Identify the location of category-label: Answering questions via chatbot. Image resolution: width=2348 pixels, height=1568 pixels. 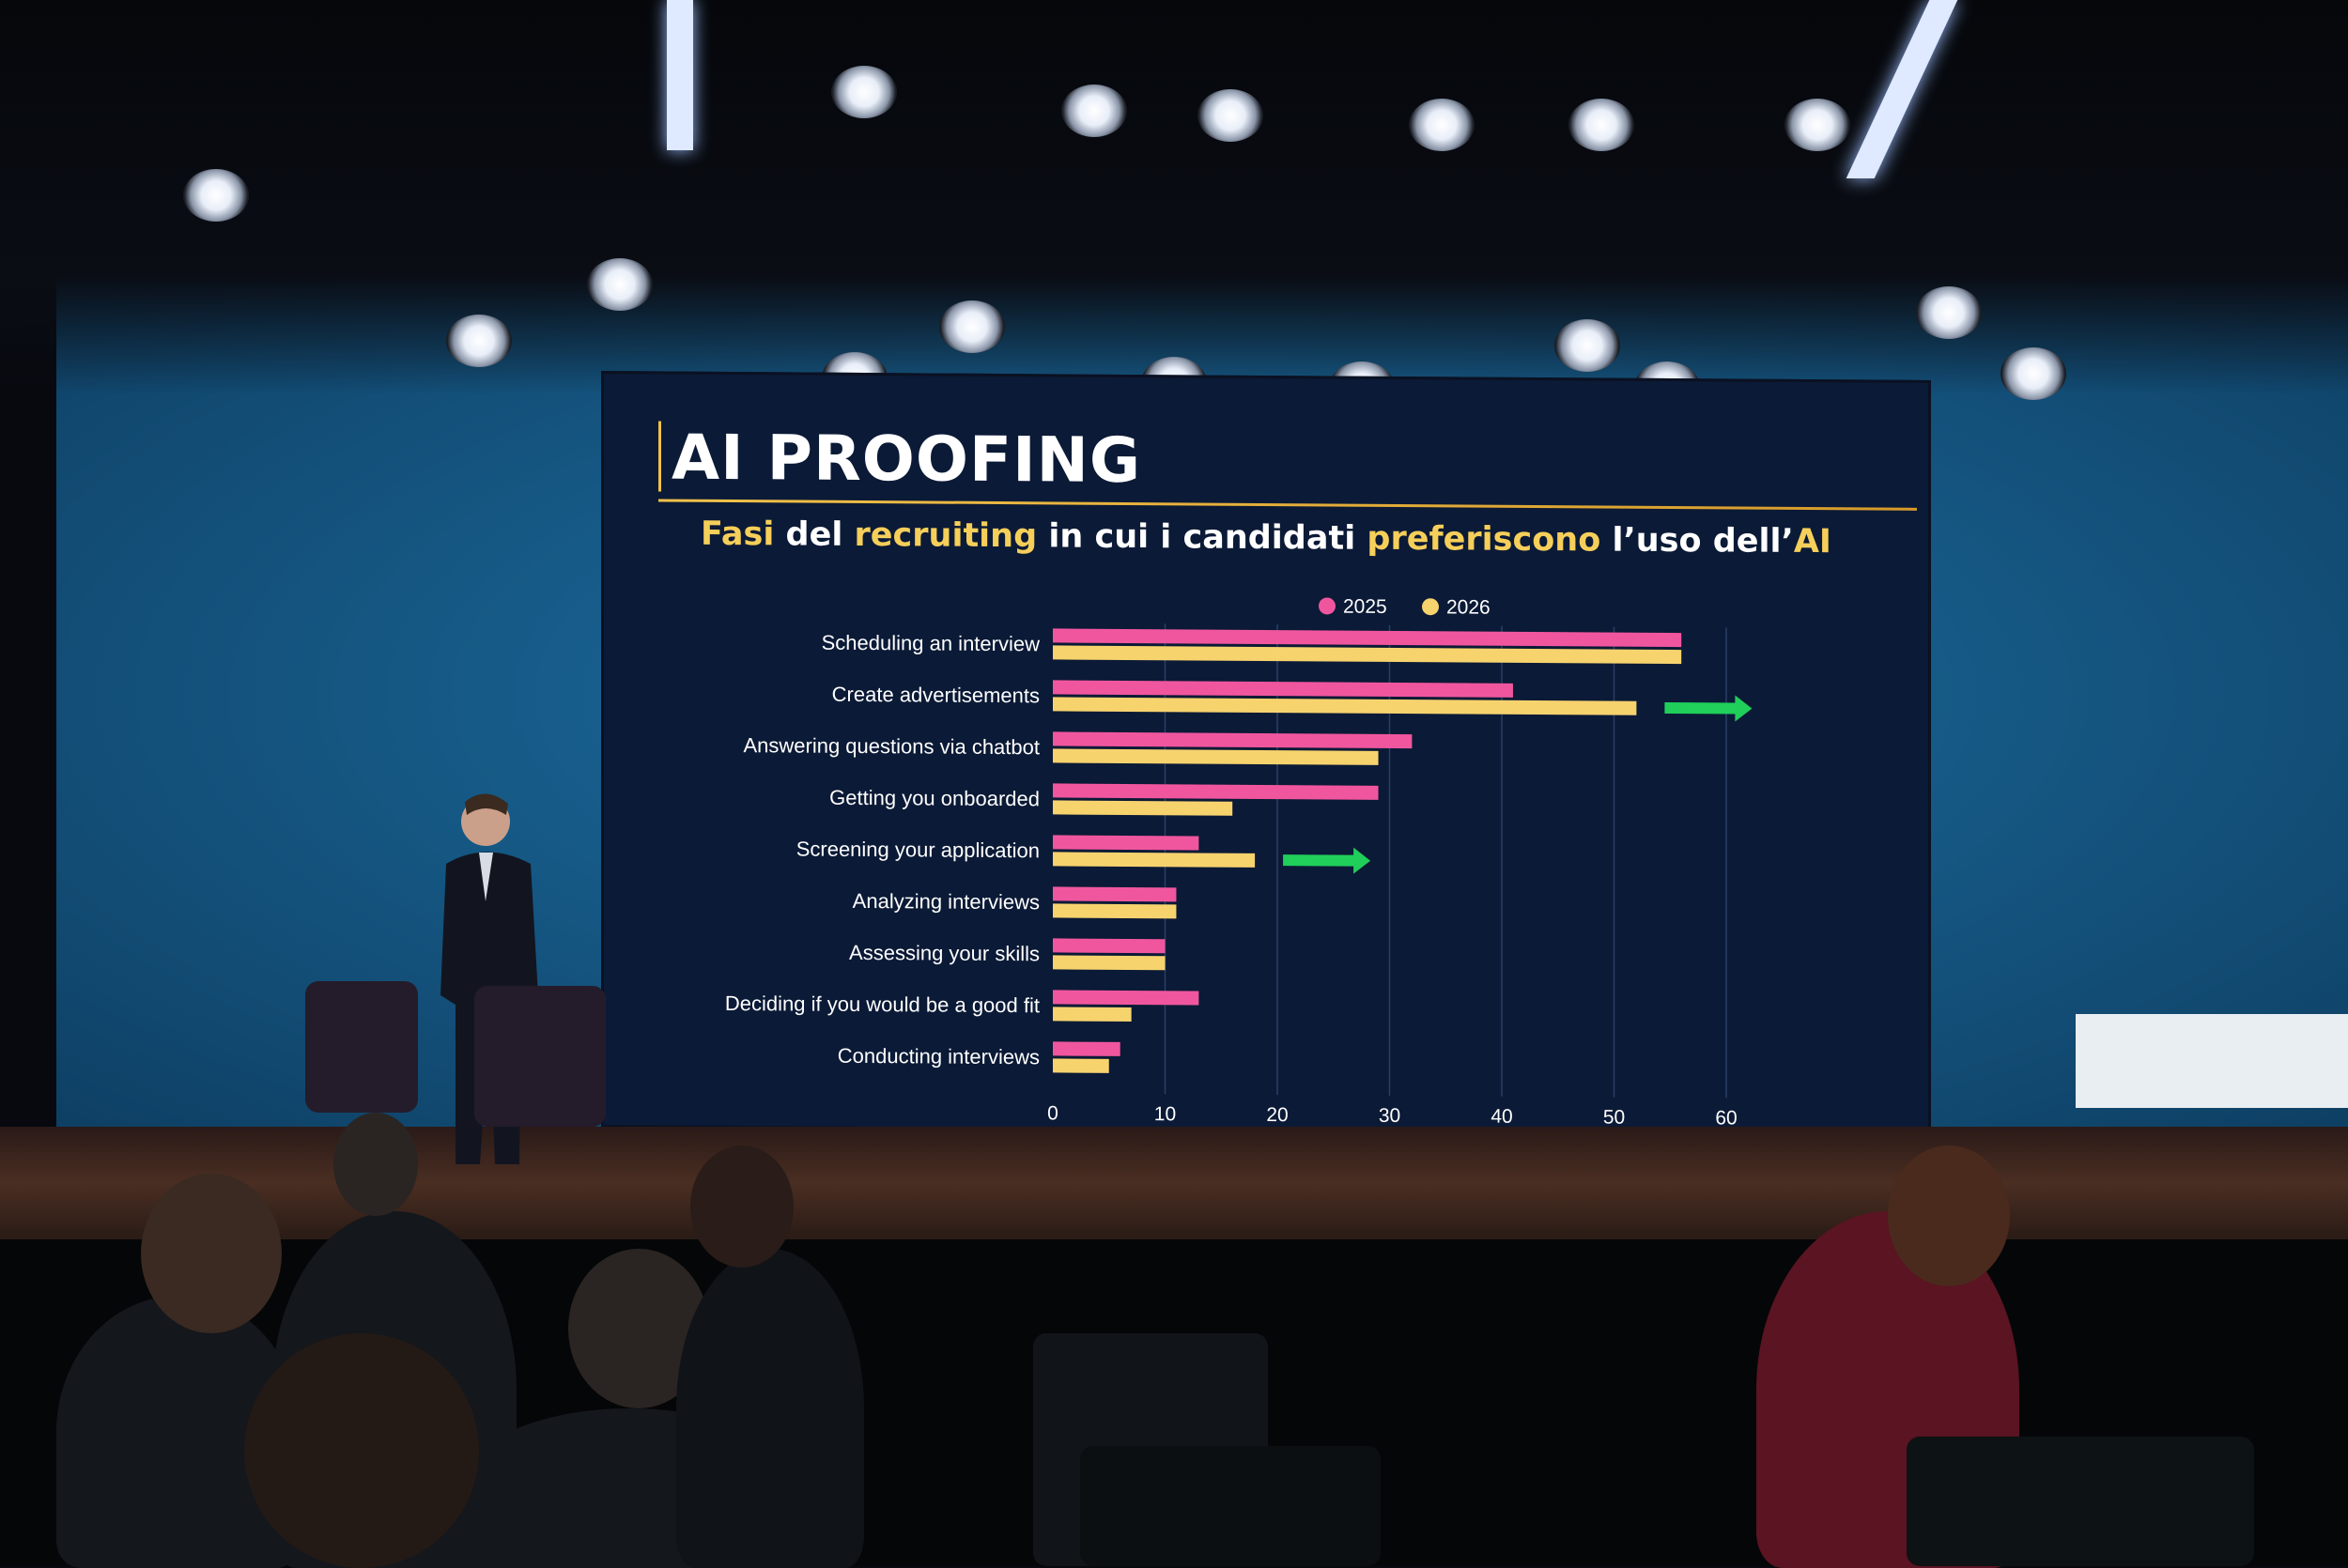
(892, 746).